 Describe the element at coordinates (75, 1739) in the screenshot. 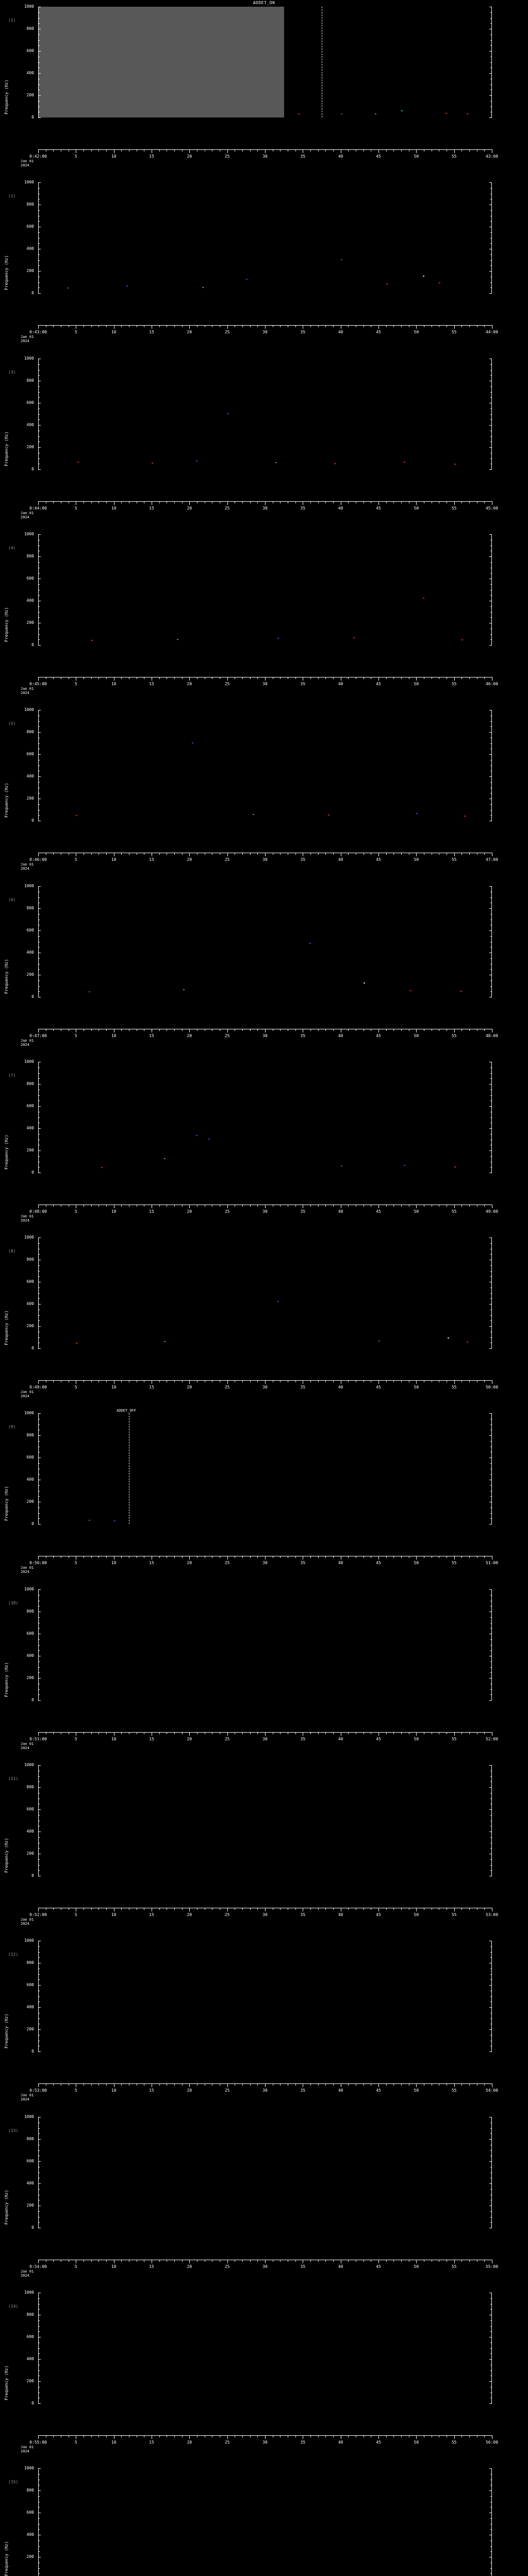

I see `x-tick-label: 5` at that location.